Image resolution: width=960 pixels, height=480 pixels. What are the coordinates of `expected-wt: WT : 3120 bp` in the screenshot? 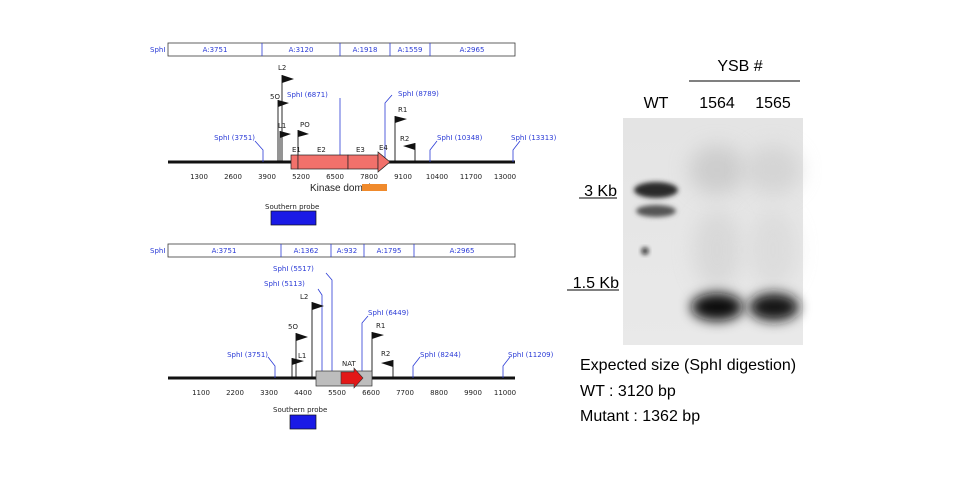 It's located at (628, 391).